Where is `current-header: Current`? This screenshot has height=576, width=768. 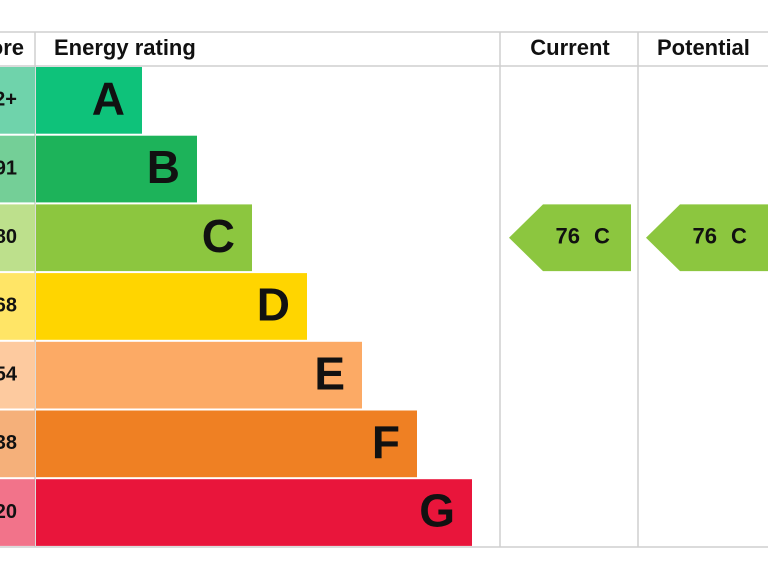 current-header: Current is located at coordinates (570, 47).